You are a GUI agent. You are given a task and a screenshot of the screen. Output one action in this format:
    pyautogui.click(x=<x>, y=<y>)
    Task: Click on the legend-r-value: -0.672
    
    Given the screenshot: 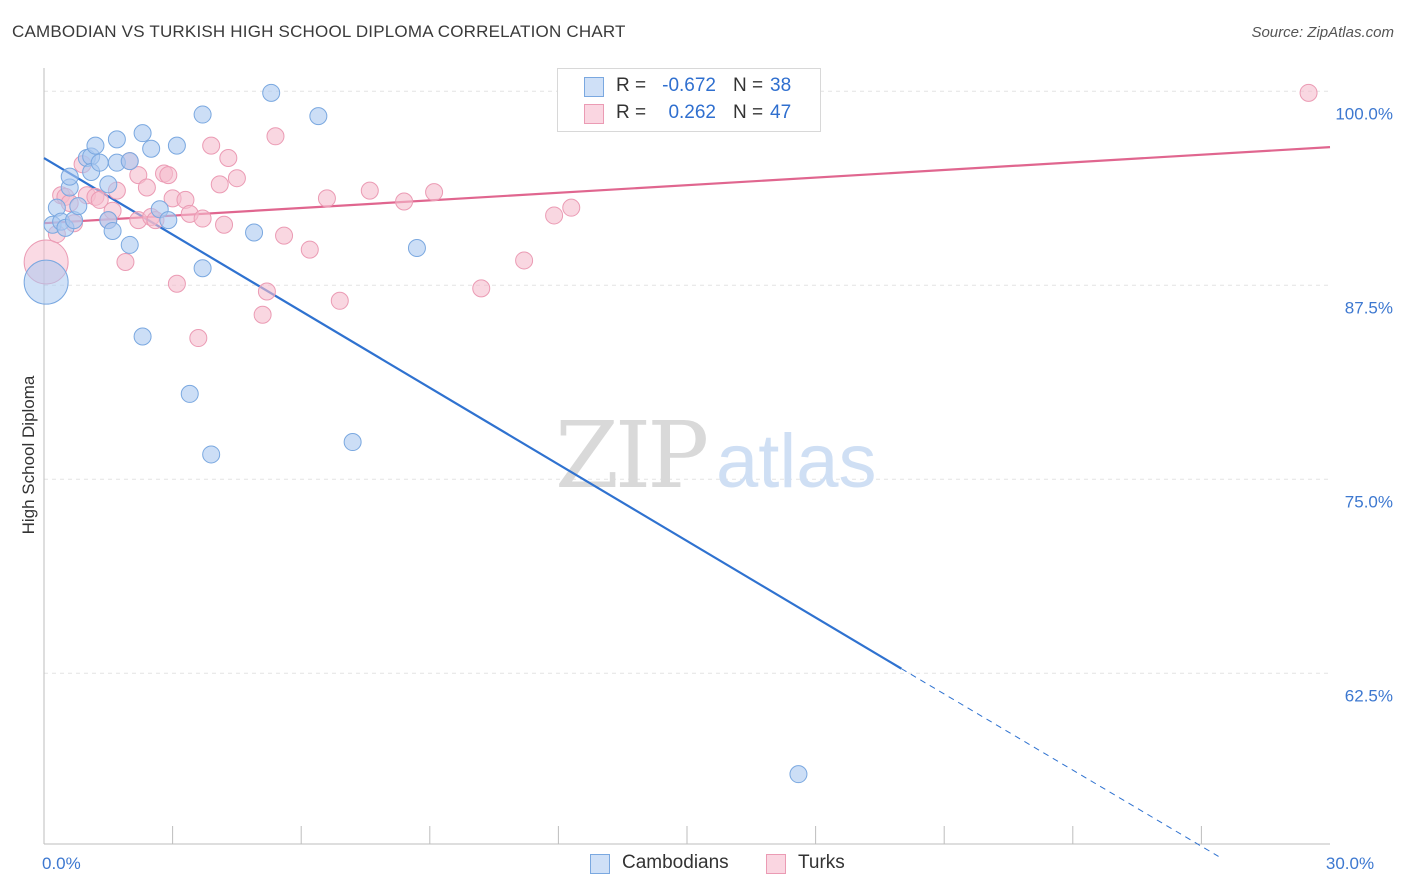 What is the action you would take?
    pyautogui.click(x=689, y=85)
    